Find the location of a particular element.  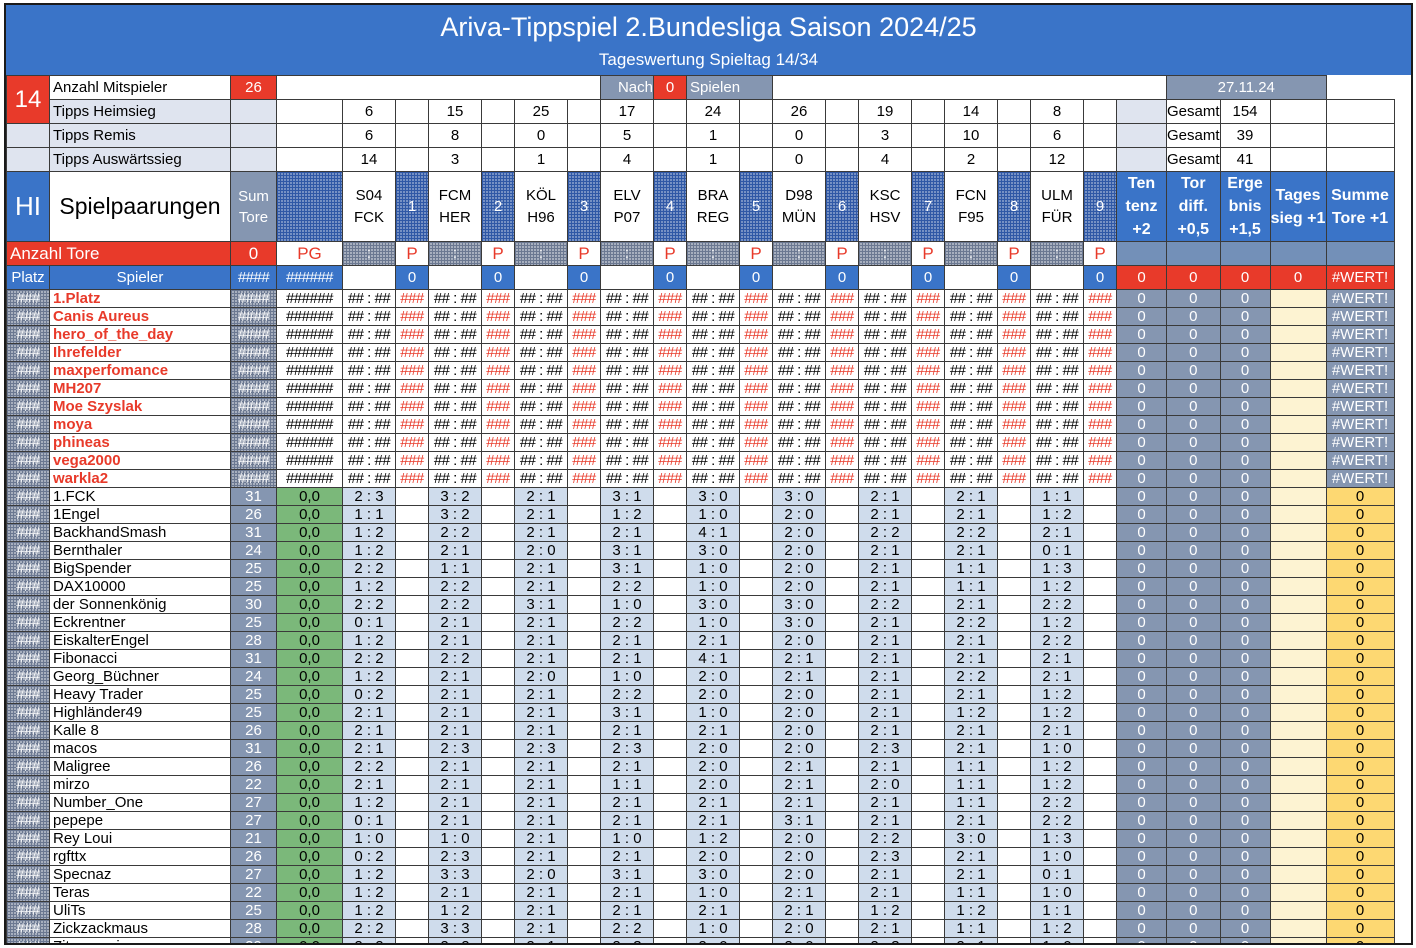

player-name: Highländer49 is located at coordinates (140, 712).